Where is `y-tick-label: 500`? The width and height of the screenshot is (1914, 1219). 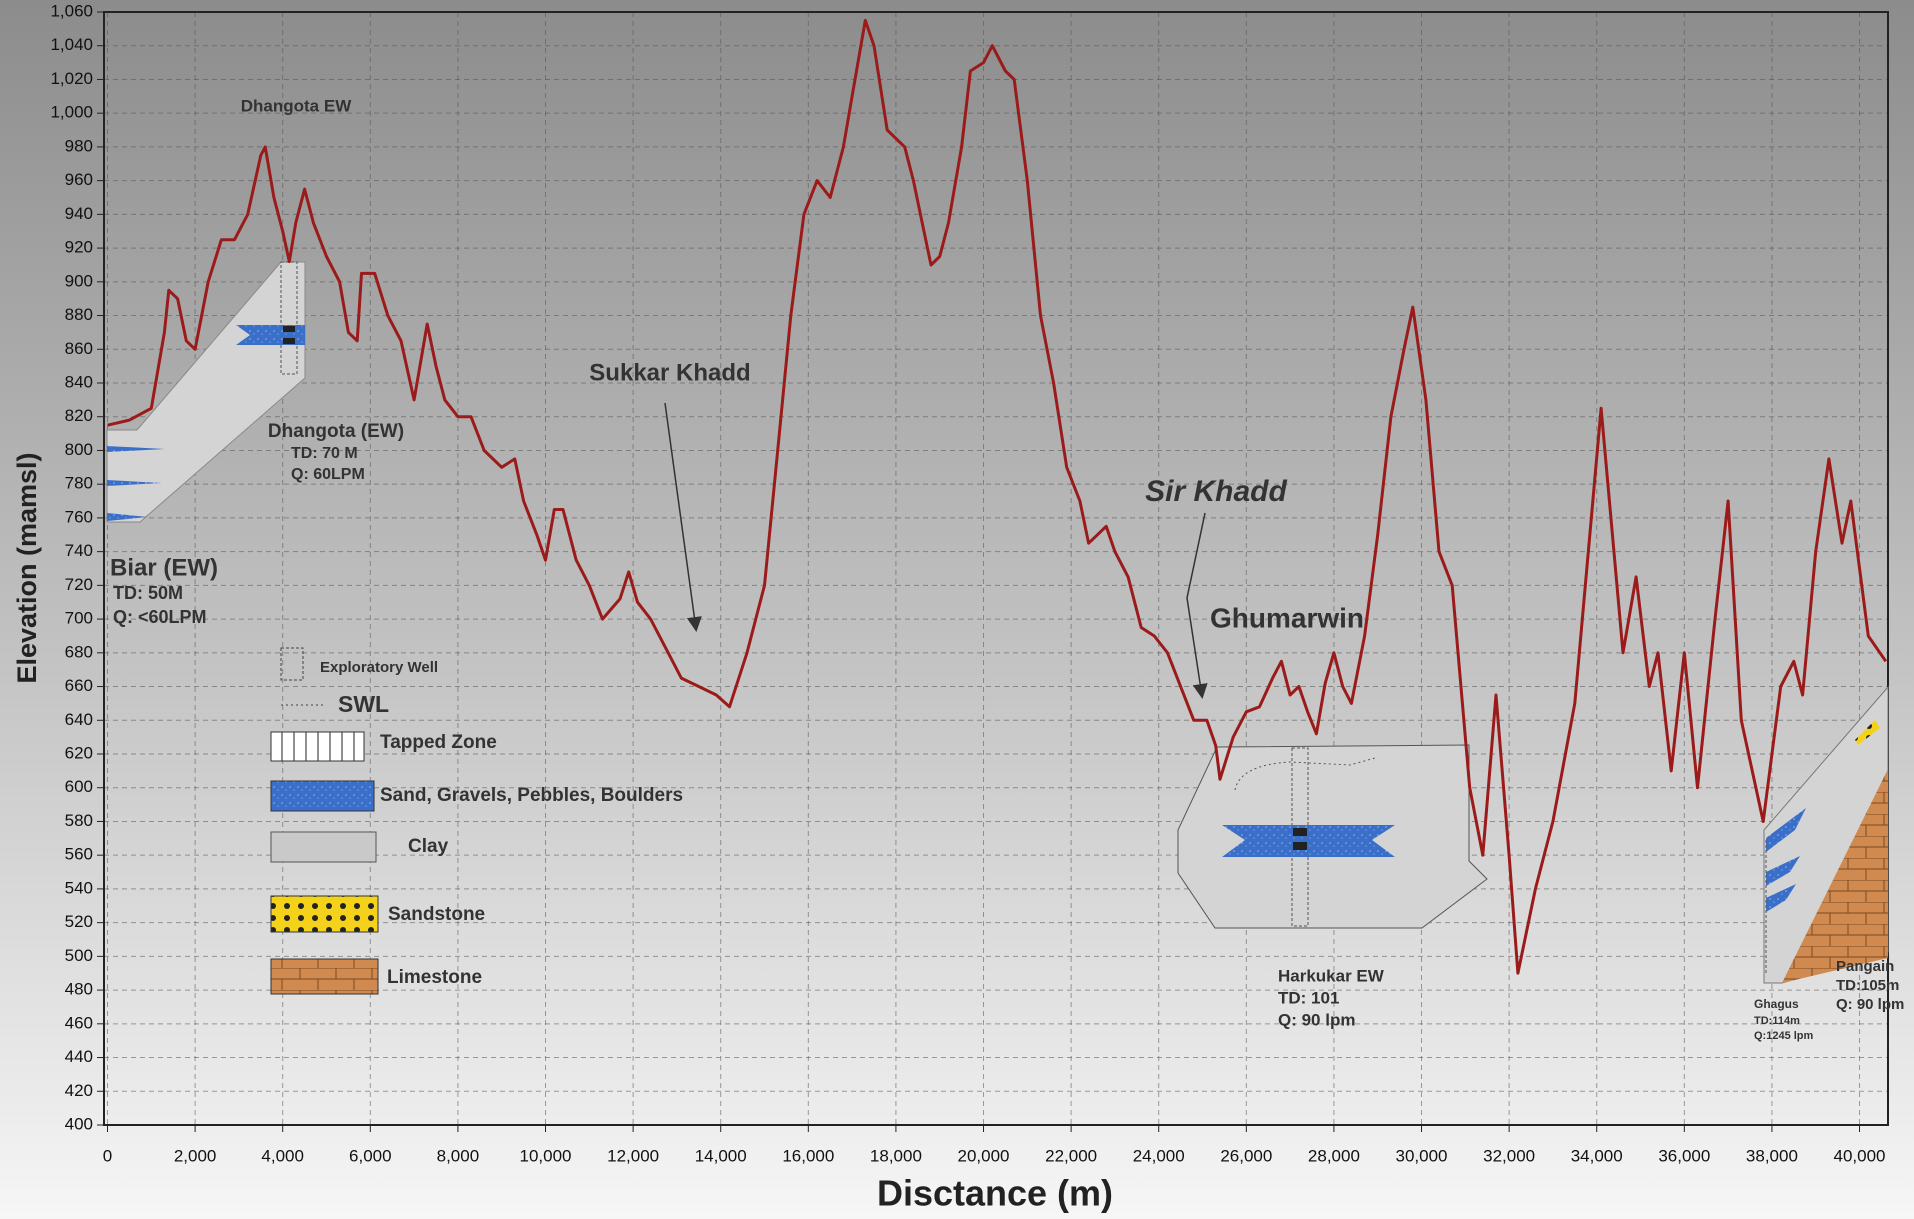 y-tick-label: 500 is located at coordinates (79, 955).